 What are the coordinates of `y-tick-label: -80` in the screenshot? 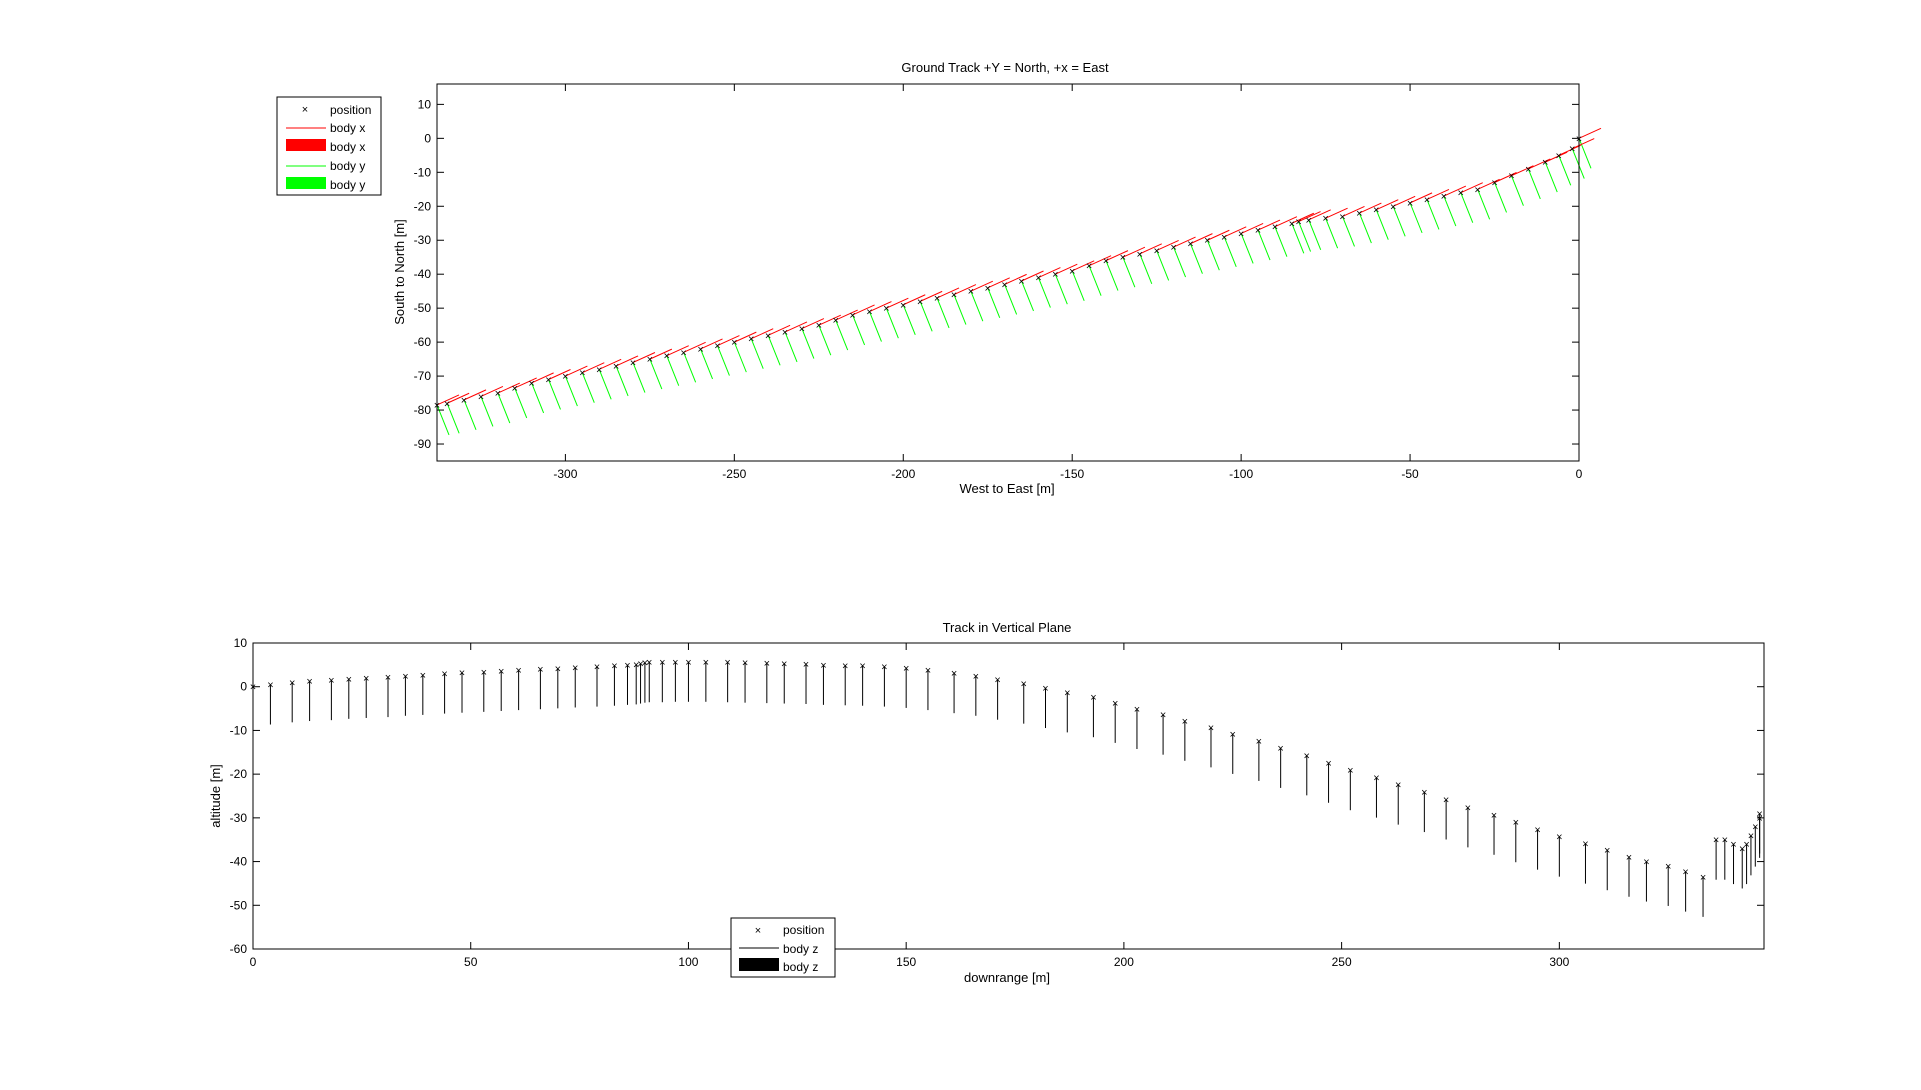 It's located at (423, 410).